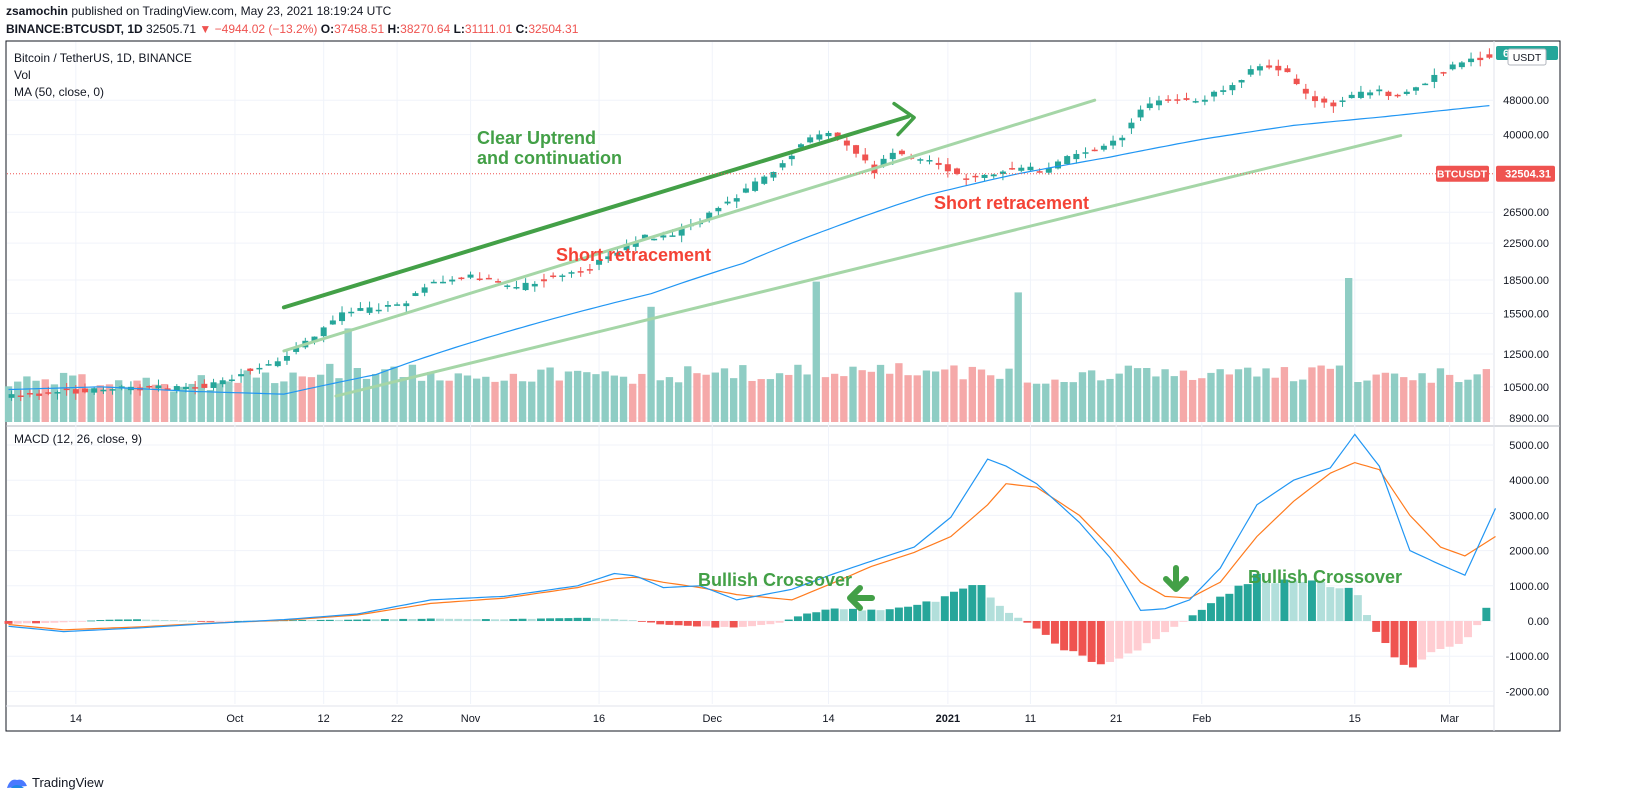  I want to click on high-value: 38270.64, so click(425, 29).